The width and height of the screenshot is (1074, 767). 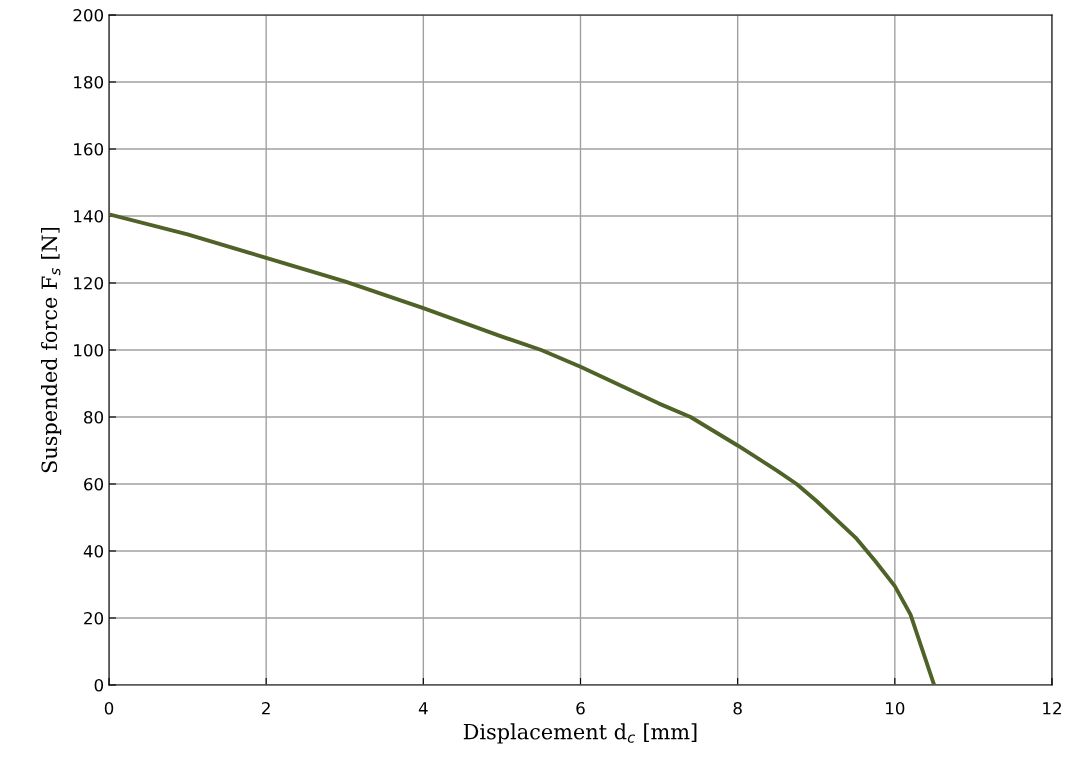 What do you see at coordinates (93, 551) in the screenshot?
I see `y-tick-label: 40` at bounding box center [93, 551].